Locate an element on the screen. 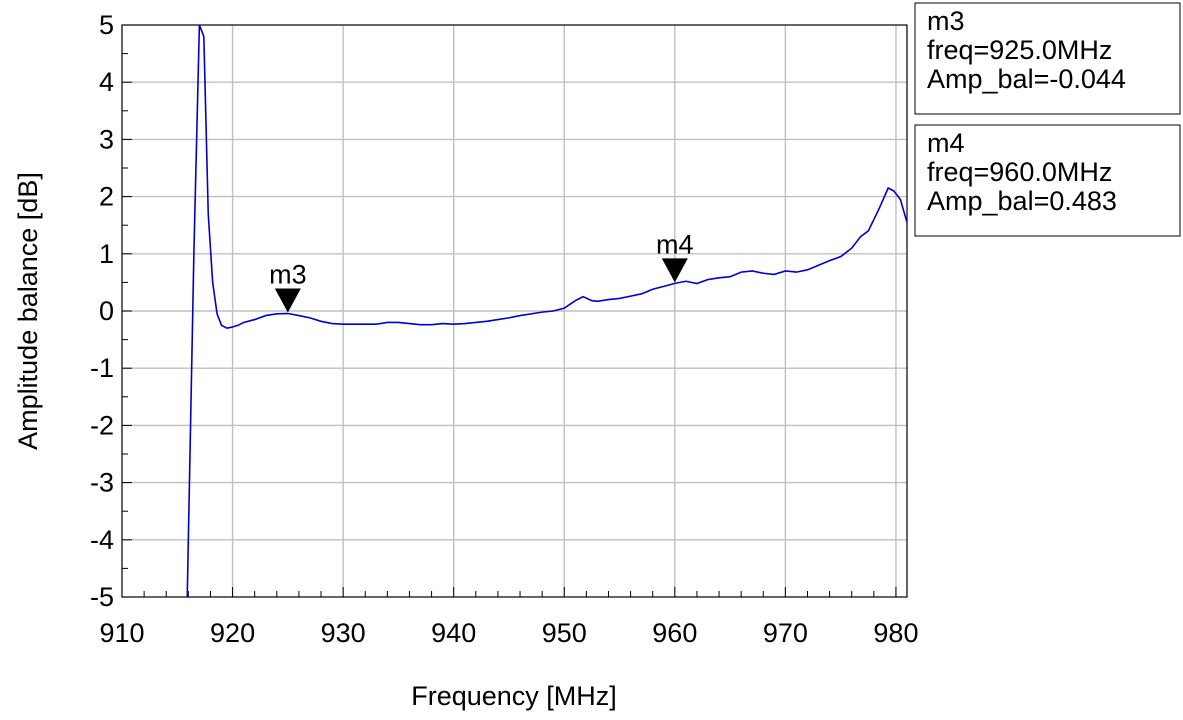  y-tick-label: 0 is located at coordinates (106, 311).